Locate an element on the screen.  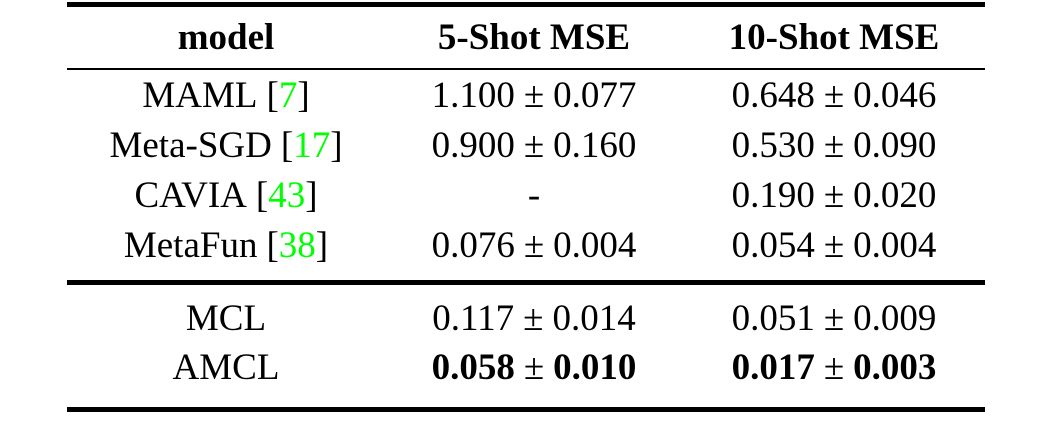
column-header-model: model is located at coordinates (226, 37).